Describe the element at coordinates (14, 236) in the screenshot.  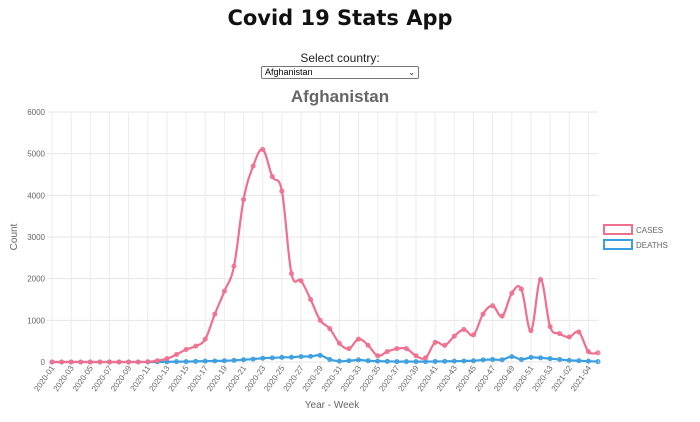
I see `y-axis-title: Count` at that location.